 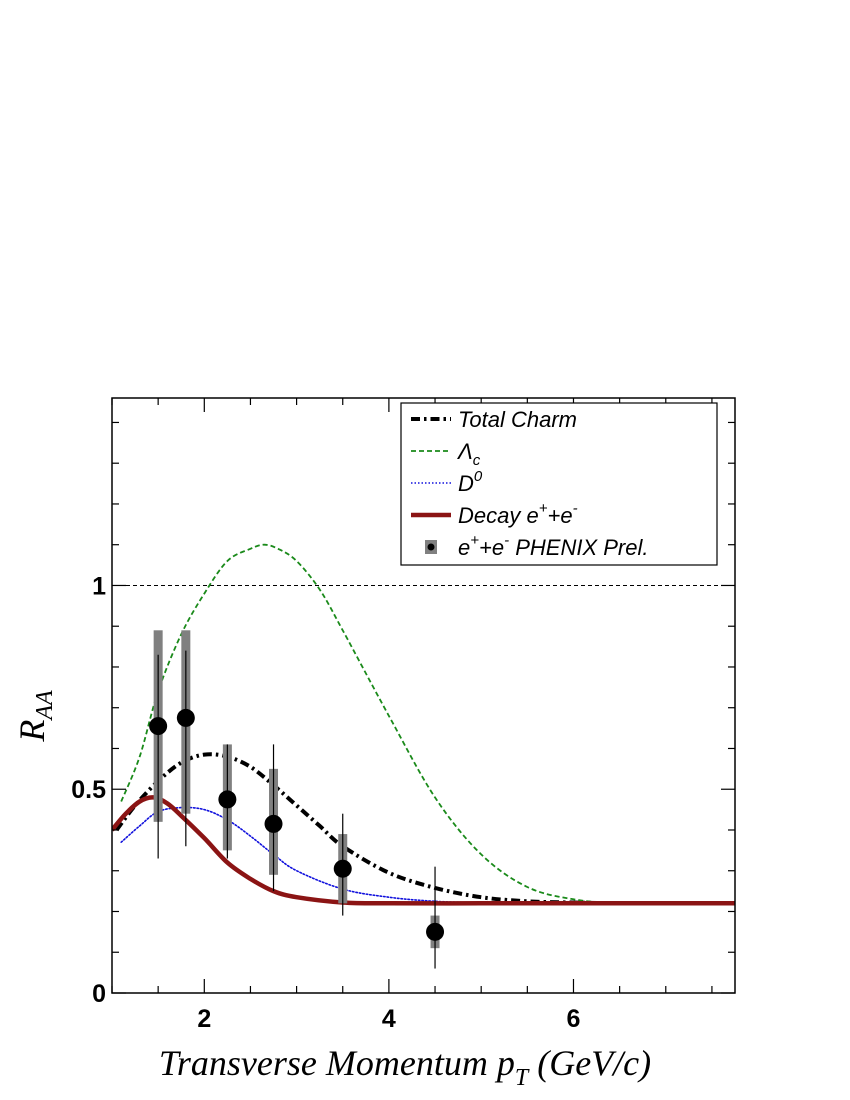 I want to click on series-line-decay, so click(x=423, y=850).